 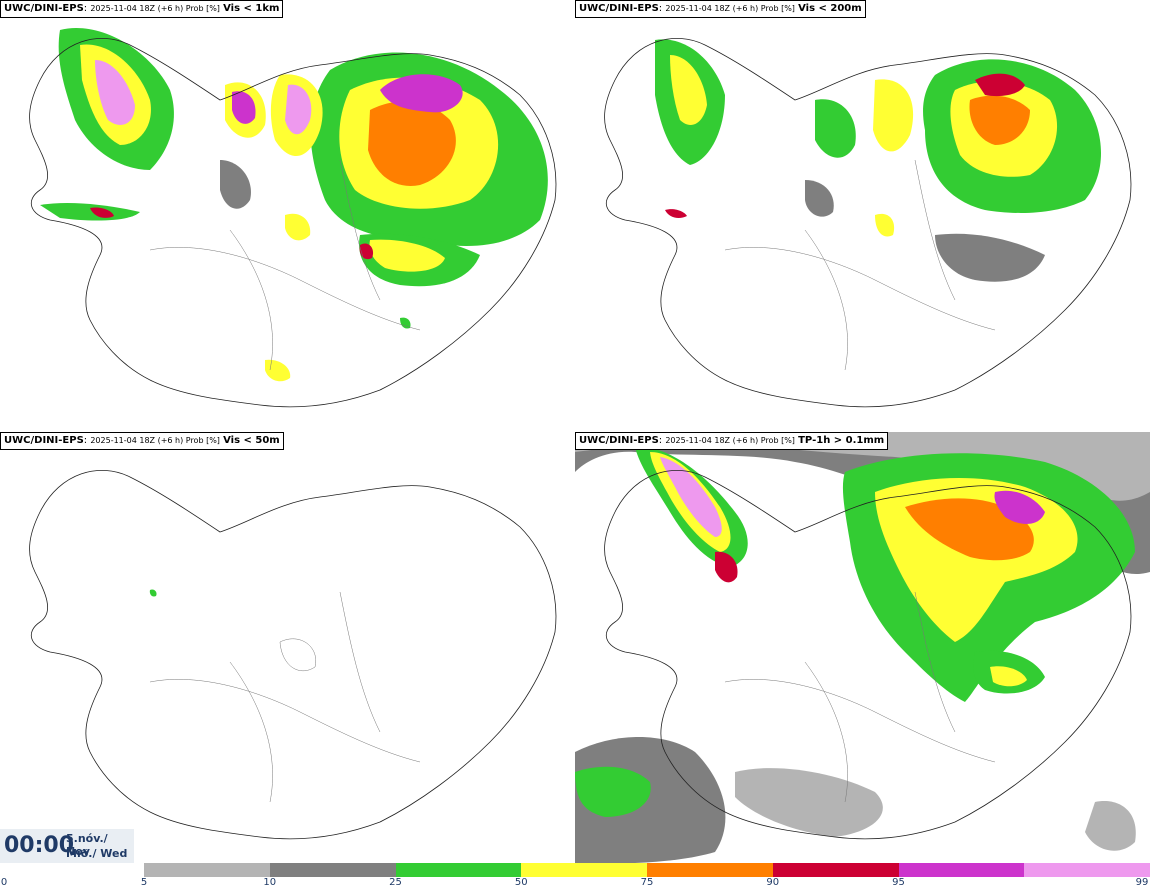 I want to click on colorbar-tick-label: 75, so click(x=647, y=882).